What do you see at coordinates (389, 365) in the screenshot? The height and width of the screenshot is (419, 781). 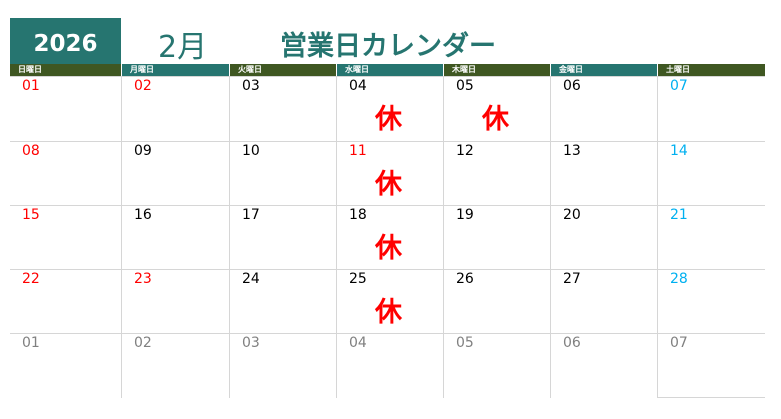 I see `day-cell: 04` at bounding box center [389, 365].